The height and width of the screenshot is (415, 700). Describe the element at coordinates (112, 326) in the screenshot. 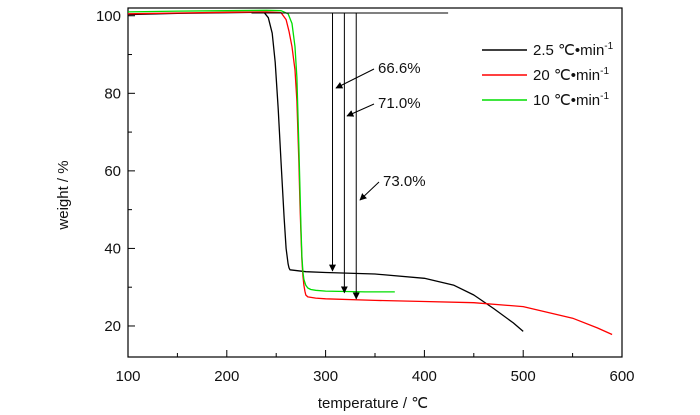

I see `y-tick-label: 20` at that location.